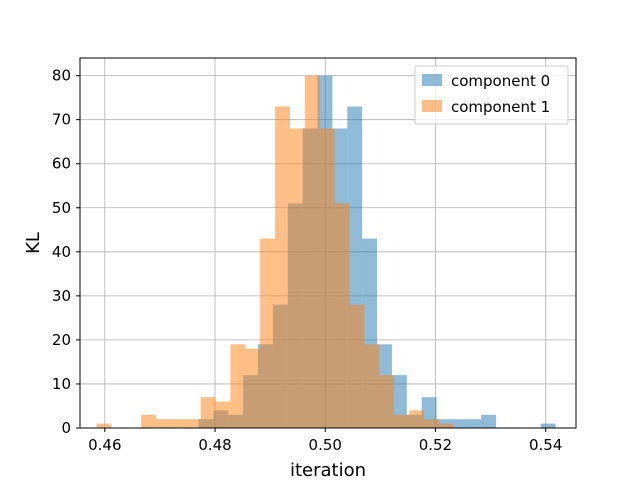  Describe the element at coordinates (500, 107) in the screenshot. I see `legend-label: component 1` at that location.